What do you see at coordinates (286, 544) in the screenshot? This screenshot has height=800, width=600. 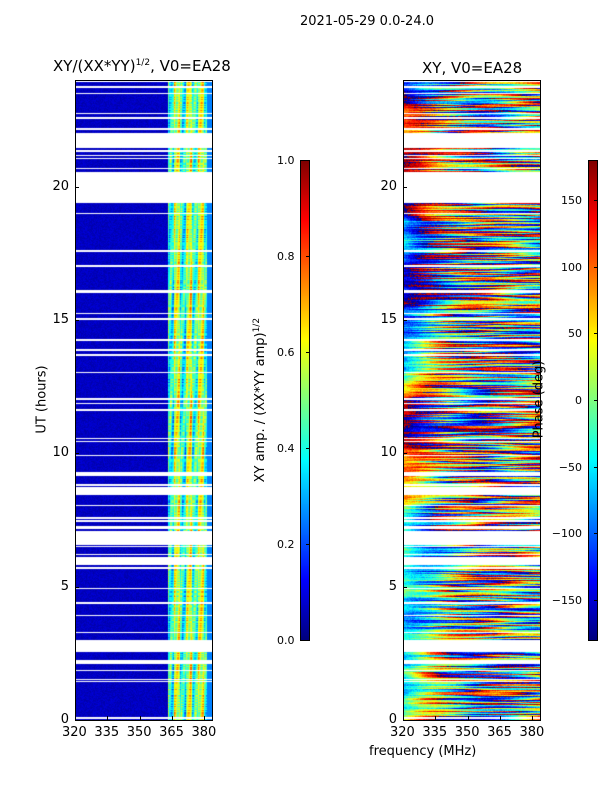 I see `colorbar-tick-label: 0.2` at bounding box center [286, 544].